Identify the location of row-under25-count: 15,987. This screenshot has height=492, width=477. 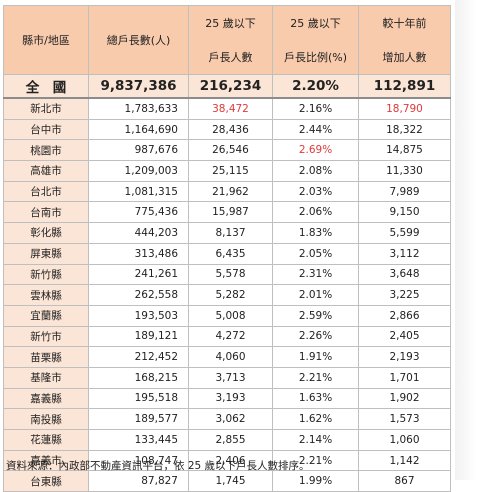
(230, 212).